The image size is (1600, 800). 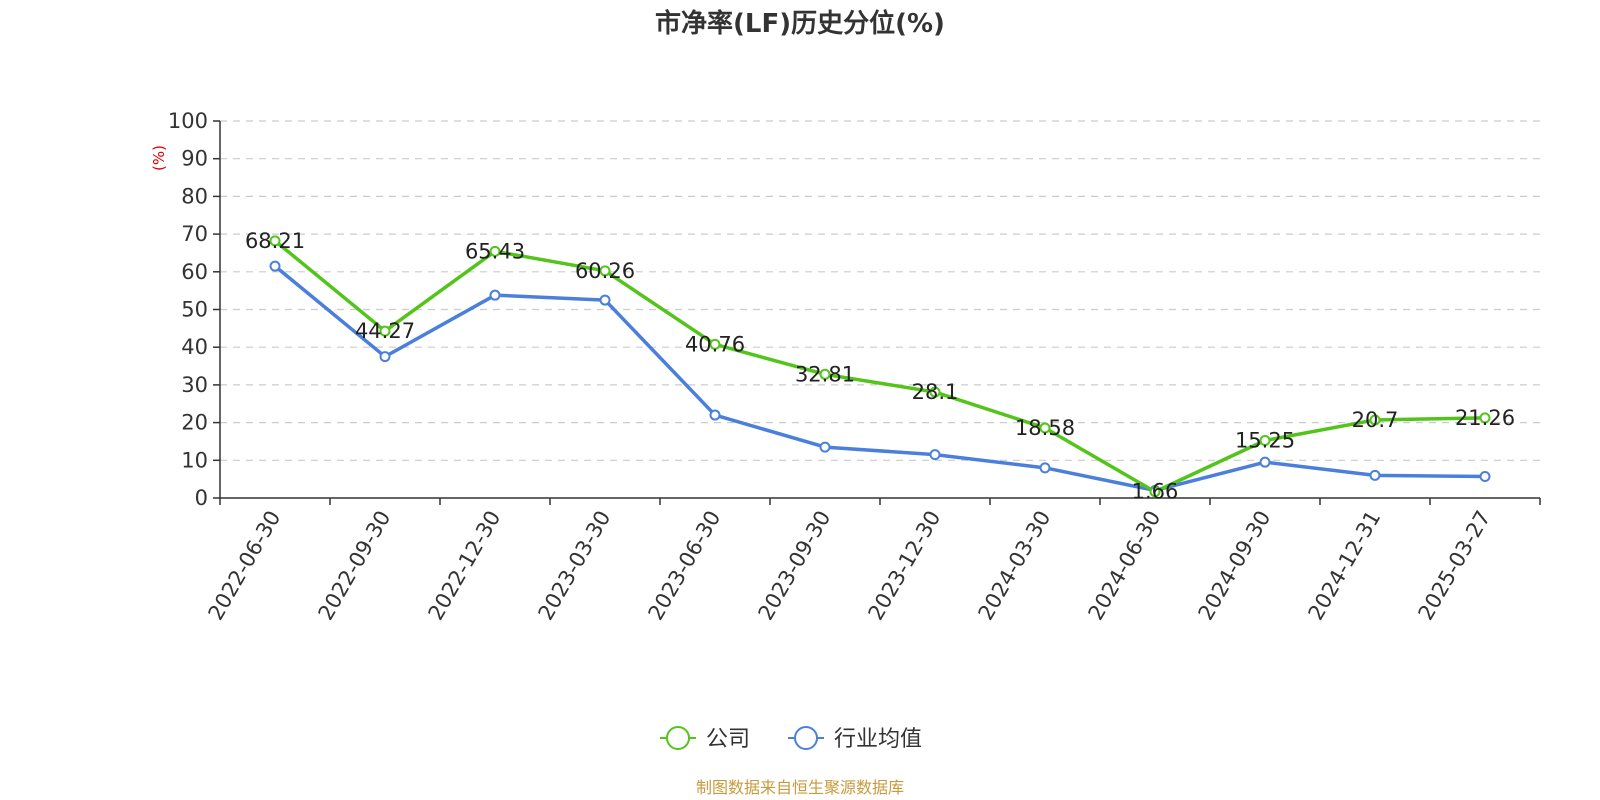 I want to click on legend: 公司 行业均值, so click(x=791, y=739).